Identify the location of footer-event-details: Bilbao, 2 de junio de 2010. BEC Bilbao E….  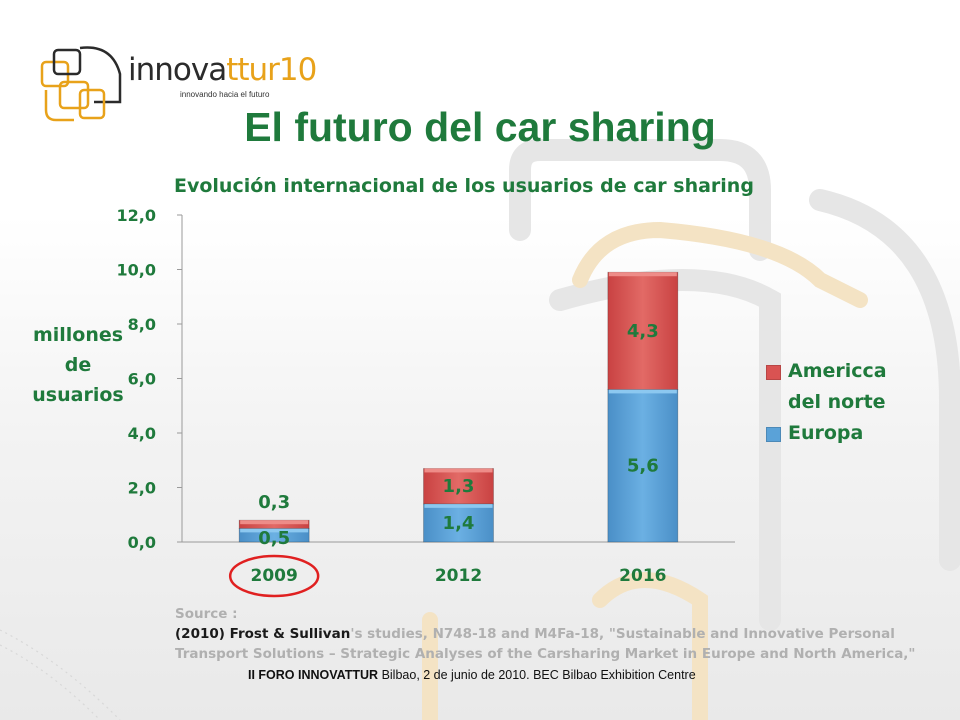
(537, 675).